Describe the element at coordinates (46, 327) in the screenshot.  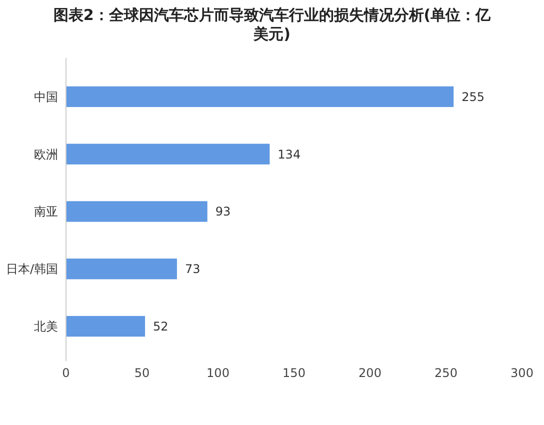
I see `y-tick-label: 北美` at that location.